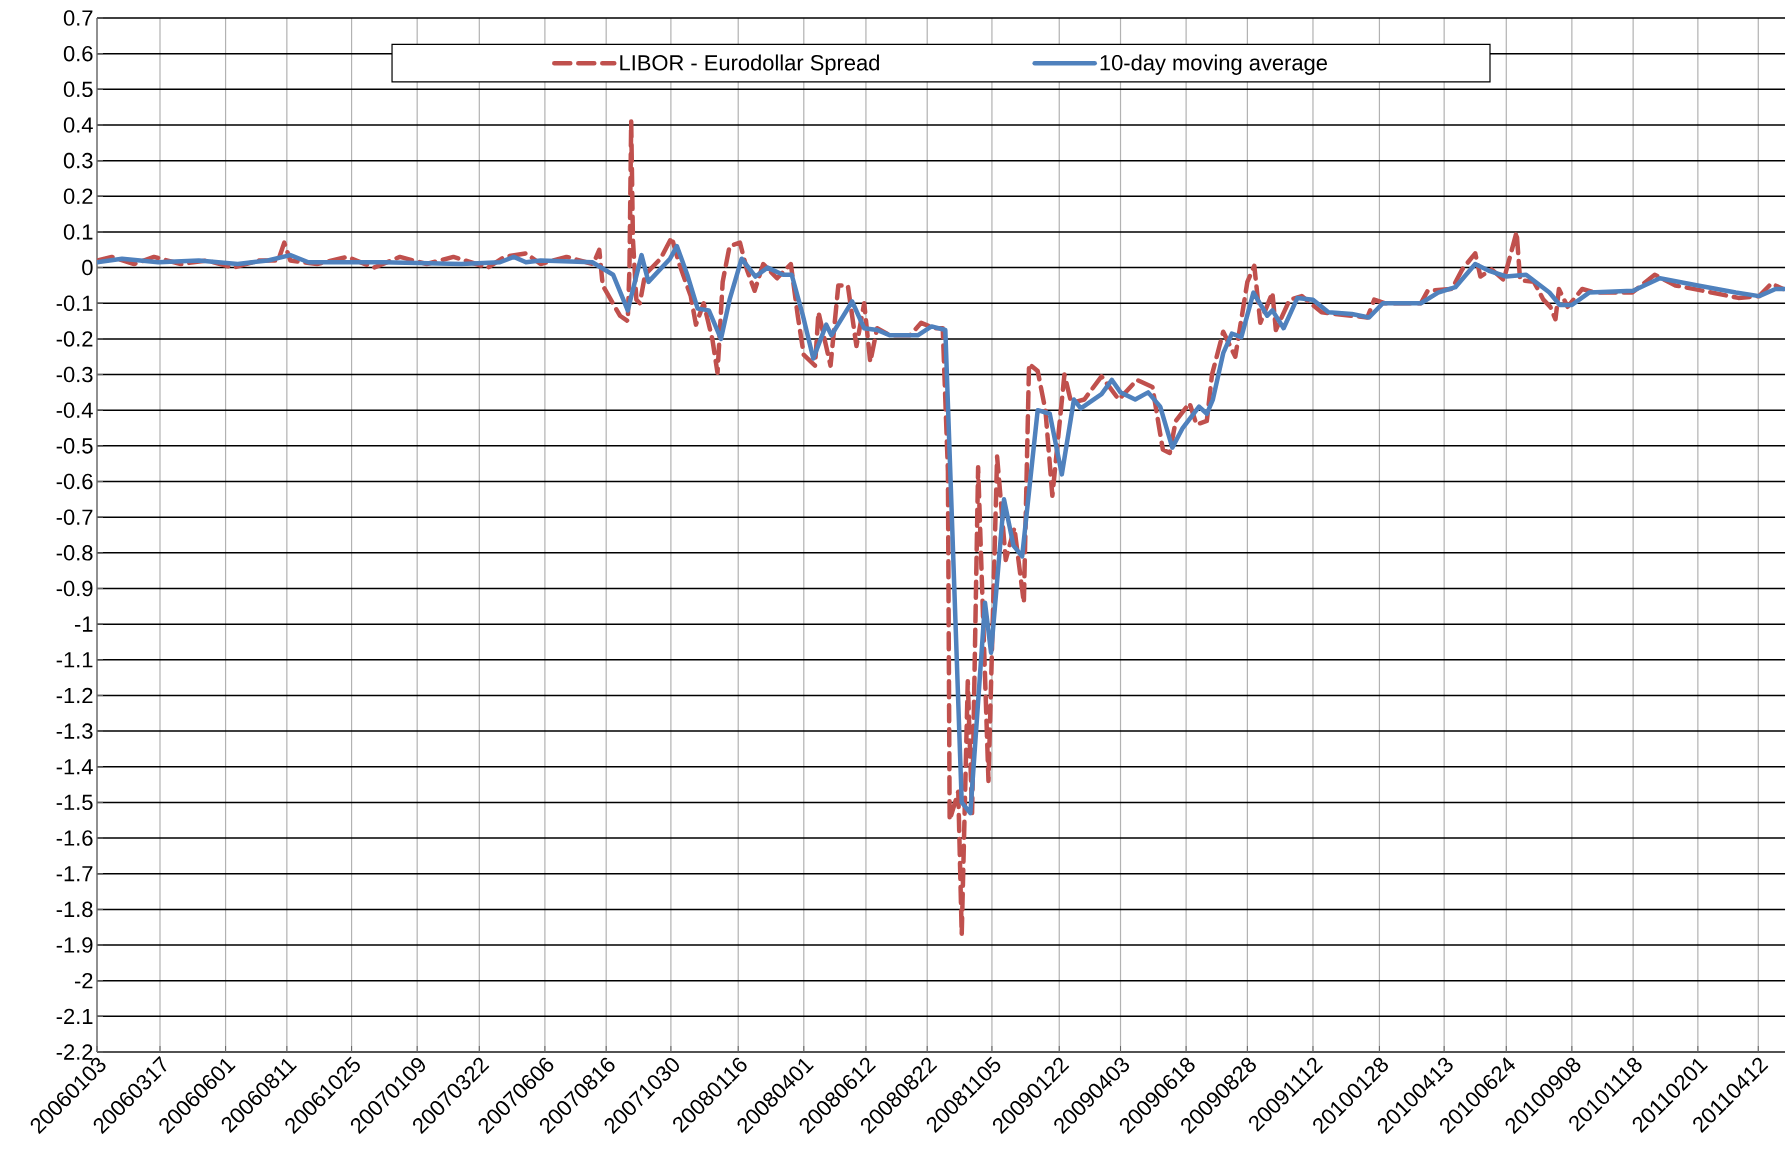  What do you see at coordinates (74, 339) in the screenshot?
I see `y-tick-label: -0.2` at bounding box center [74, 339].